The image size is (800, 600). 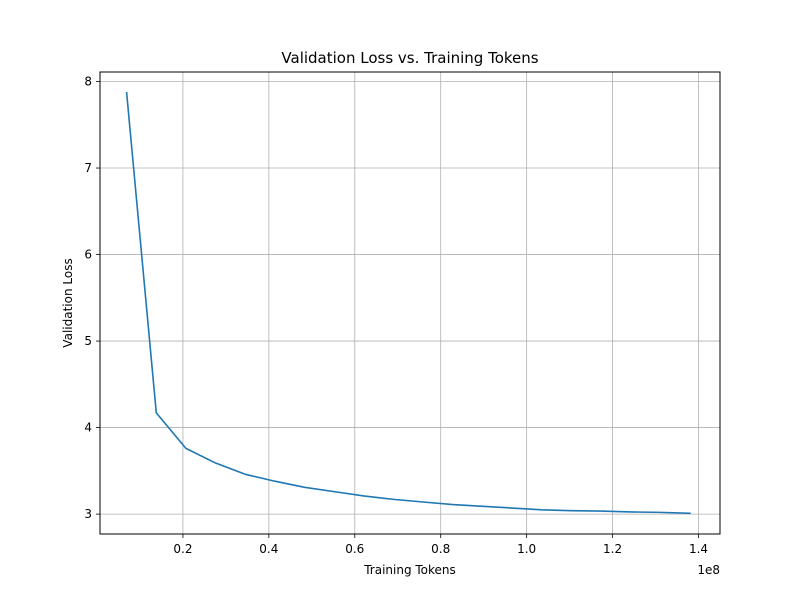 I want to click on chart-title: Validation Loss vs. Training Tokens, so click(x=409, y=58).